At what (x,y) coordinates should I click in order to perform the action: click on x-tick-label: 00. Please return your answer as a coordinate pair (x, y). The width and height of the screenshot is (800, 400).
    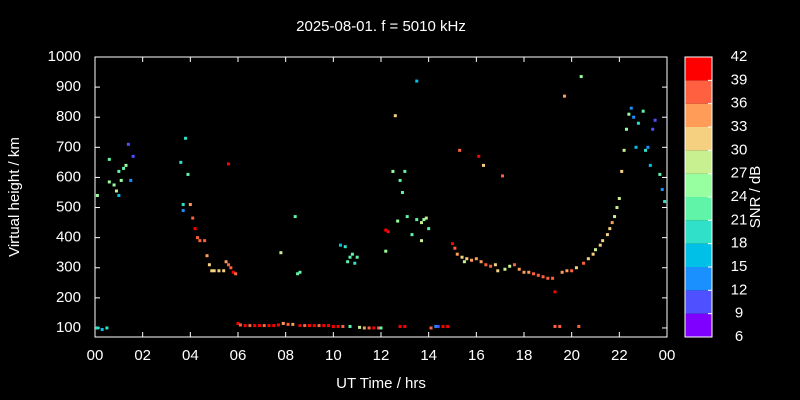
    Looking at the image, I should click on (95, 355).